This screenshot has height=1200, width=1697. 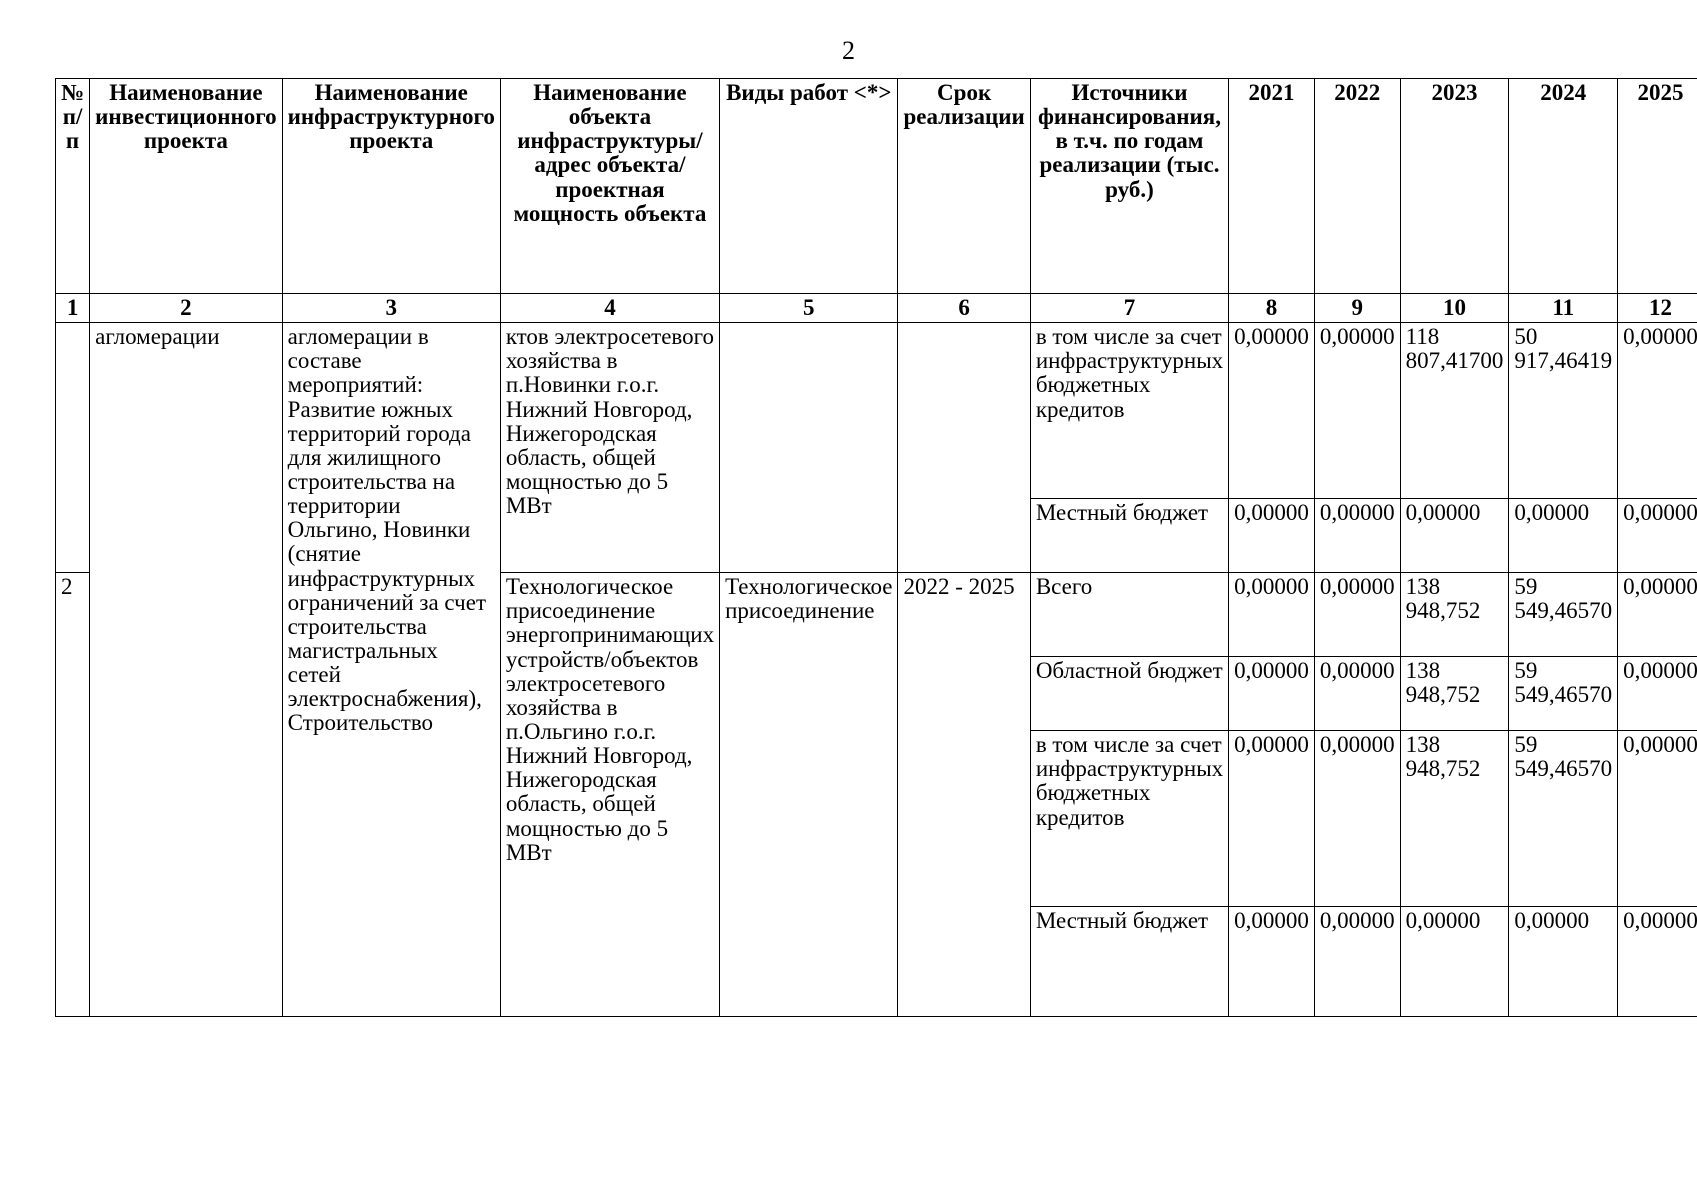 What do you see at coordinates (186, 308) in the screenshot?
I see `colnum-2: 2` at bounding box center [186, 308].